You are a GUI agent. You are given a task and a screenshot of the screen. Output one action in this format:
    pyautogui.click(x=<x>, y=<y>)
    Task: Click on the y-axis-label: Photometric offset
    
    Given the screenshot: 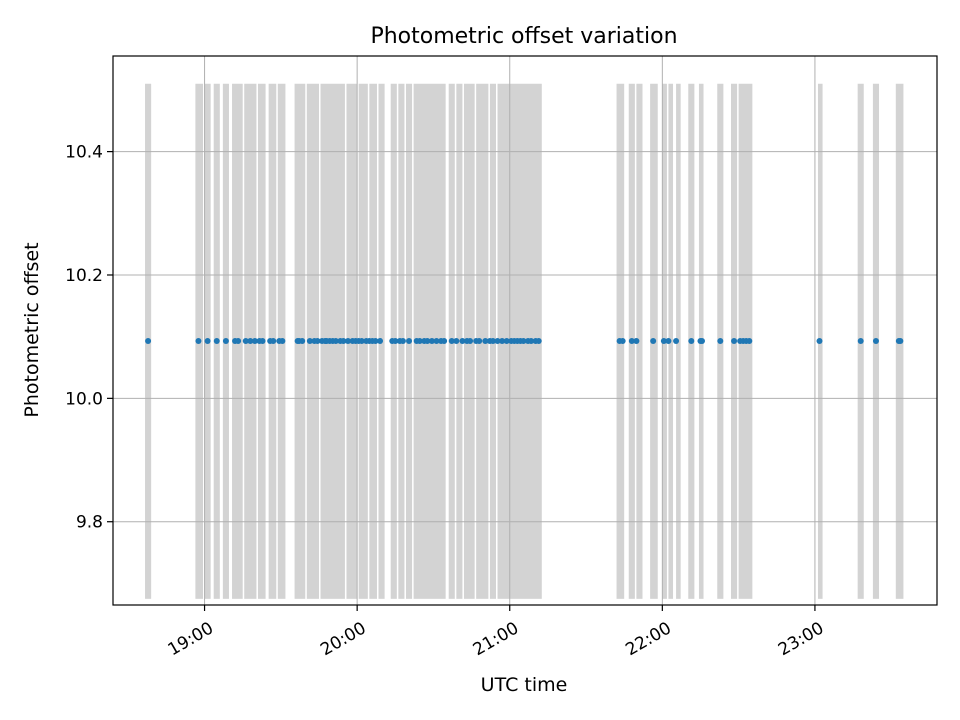 What is the action you would take?
    pyautogui.click(x=32, y=329)
    